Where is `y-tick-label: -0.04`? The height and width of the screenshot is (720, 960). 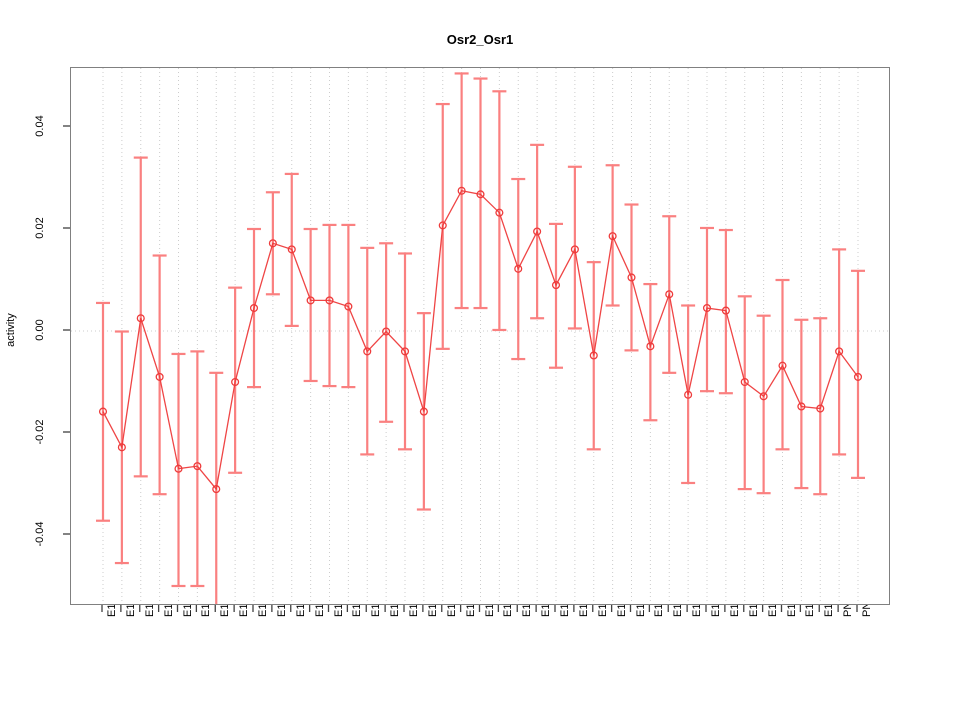 y-tick-label: -0.04 is located at coordinates (40, 534).